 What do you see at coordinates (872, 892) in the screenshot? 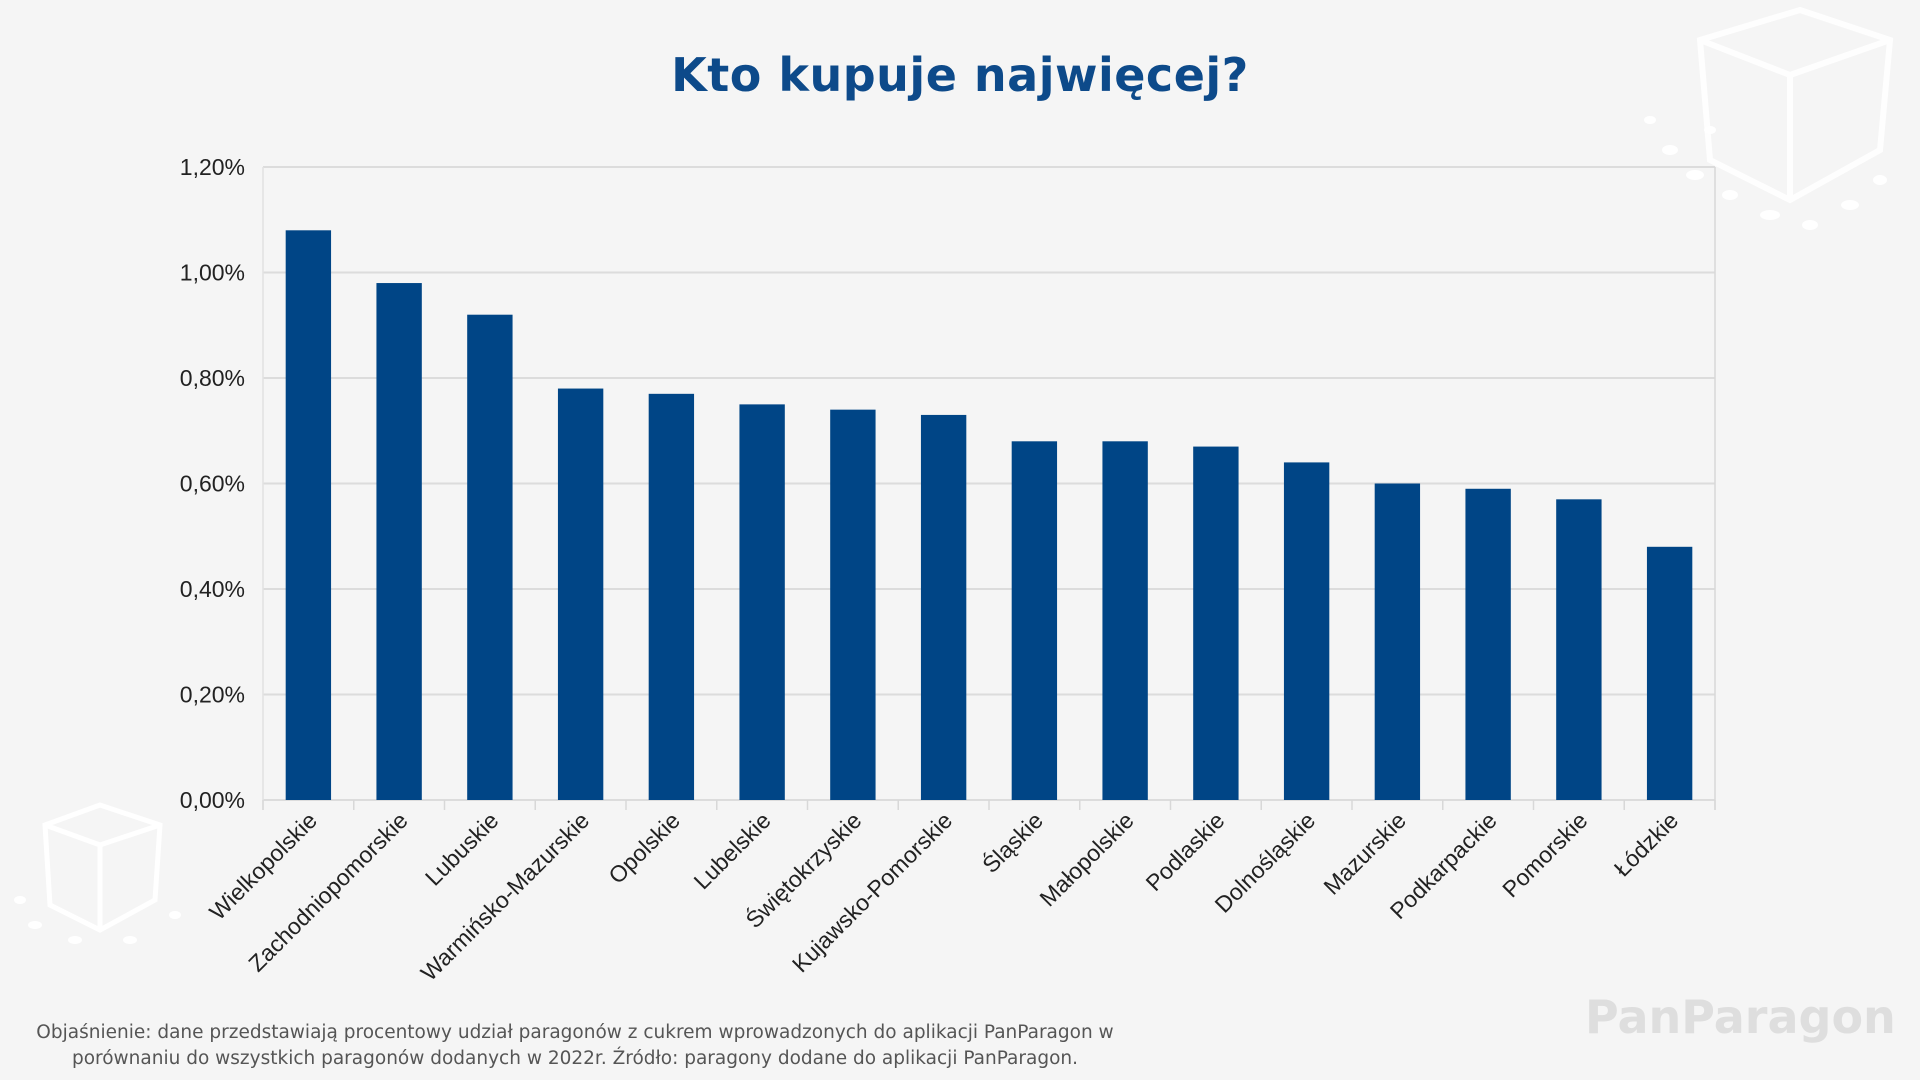
I see `x-tick-label: Kujawsko-Pomorskie` at bounding box center [872, 892].